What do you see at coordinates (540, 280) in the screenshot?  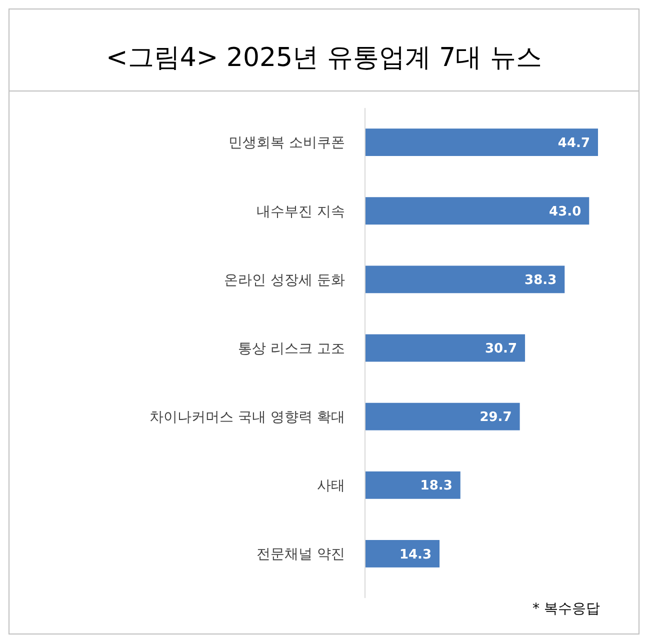 I see `data-label: 38.3` at bounding box center [540, 280].